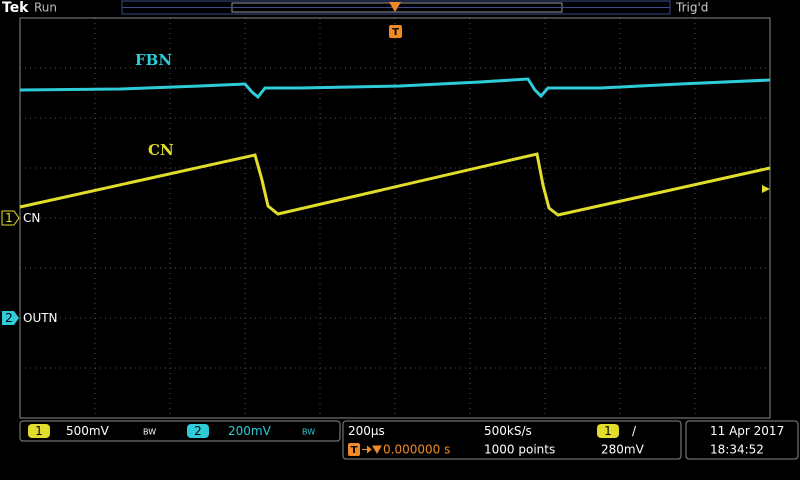 This screenshot has width=800, height=480. What do you see at coordinates (45, 8) in the screenshot?
I see `run-status: Run` at bounding box center [45, 8].